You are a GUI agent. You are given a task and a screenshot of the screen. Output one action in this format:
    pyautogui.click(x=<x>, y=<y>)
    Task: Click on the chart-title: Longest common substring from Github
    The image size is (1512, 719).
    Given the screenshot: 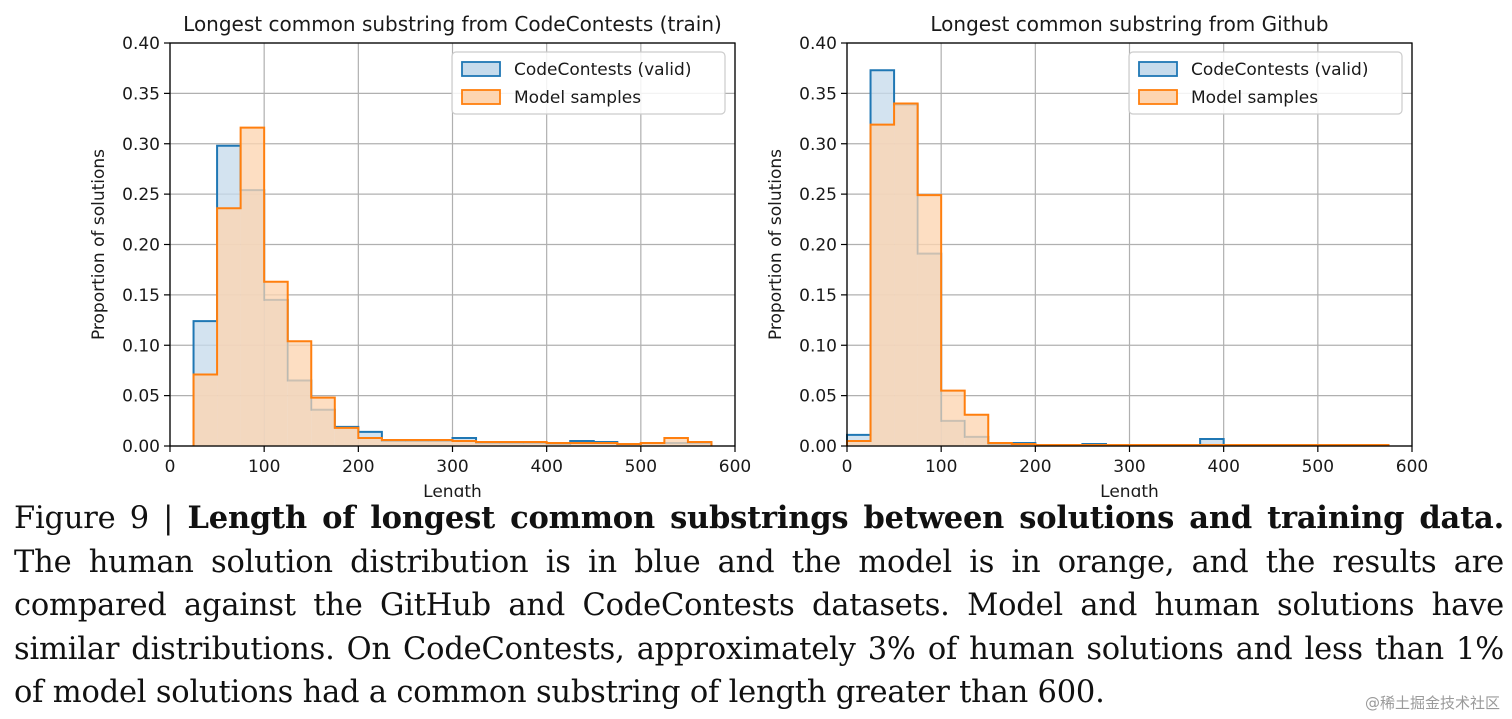 What is the action you would take?
    pyautogui.click(x=1129, y=24)
    